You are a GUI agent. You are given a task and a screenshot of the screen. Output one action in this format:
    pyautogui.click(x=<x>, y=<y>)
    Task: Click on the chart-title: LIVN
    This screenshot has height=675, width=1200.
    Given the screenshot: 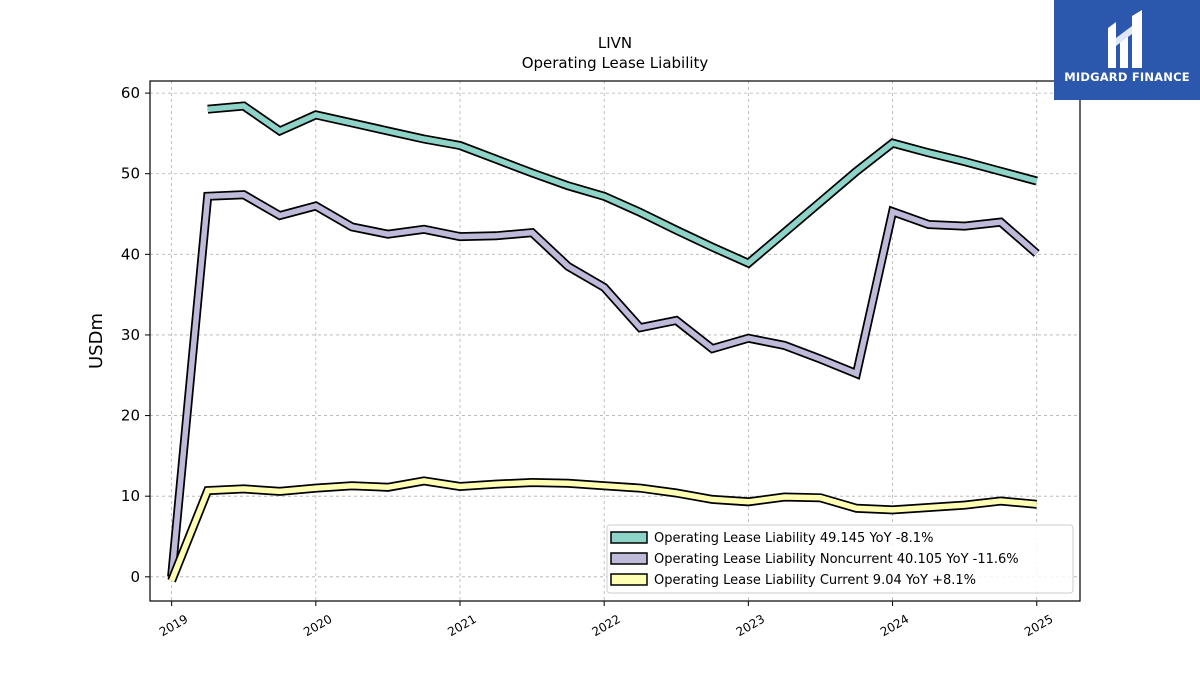 What is the action you would take?
    pyautogui.click(x=615, y=43)
    